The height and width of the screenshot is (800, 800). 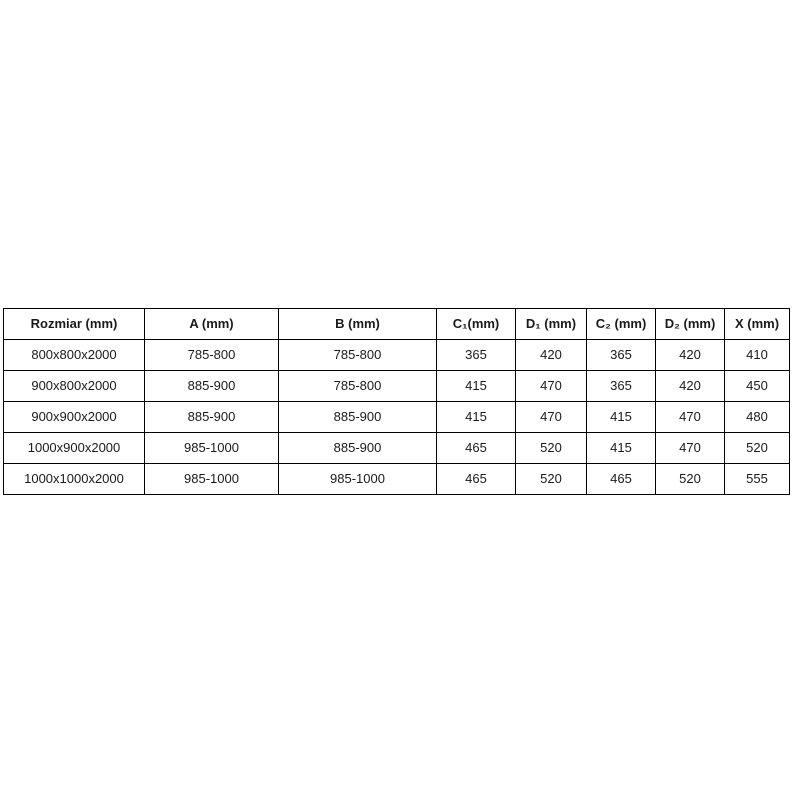 I want to click on column-header: D₁ (mm), so click(x=551, y=324).